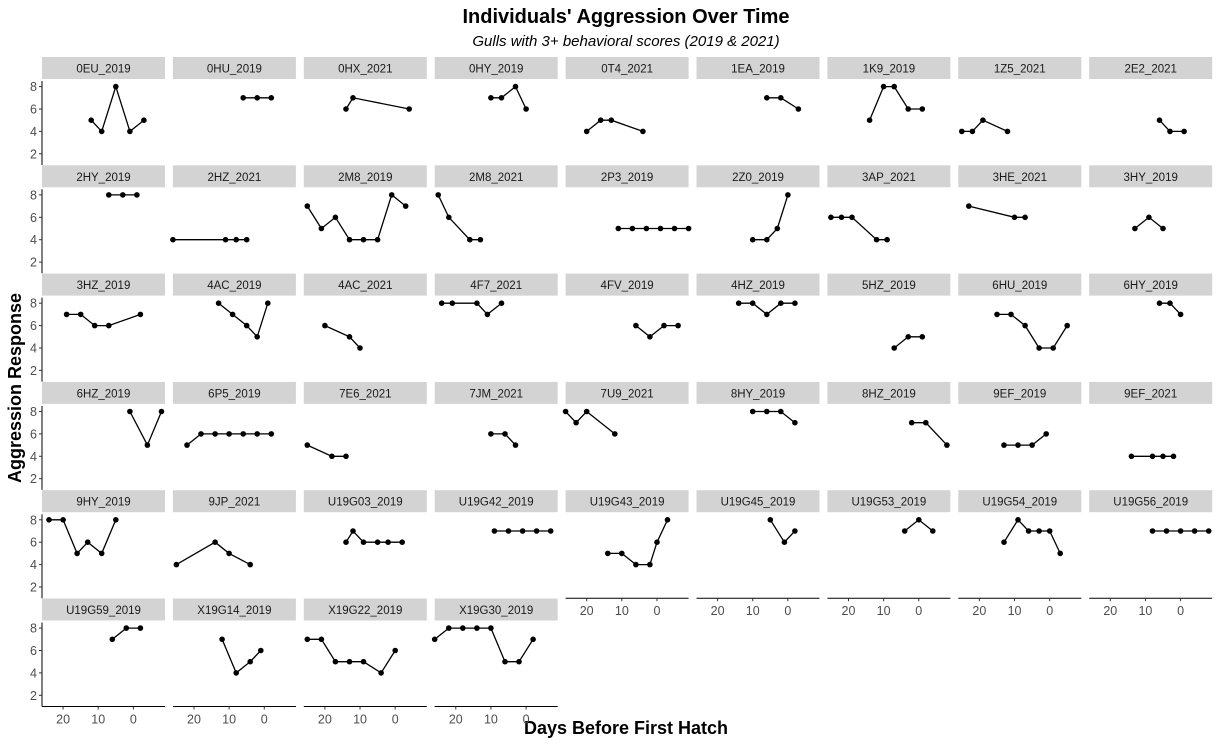 This screenshot has height=745, width=1218. I want to click on x-tick-label: 20, so click(456, 720).